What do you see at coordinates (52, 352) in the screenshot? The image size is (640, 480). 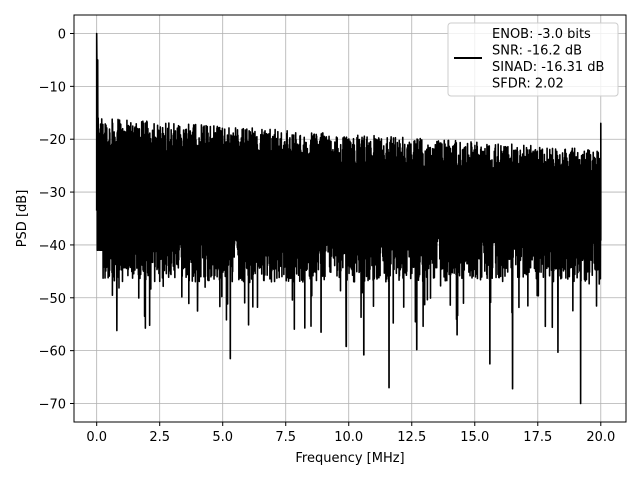 I see `y-tick-label: −60` at bounding box center [52, 352].